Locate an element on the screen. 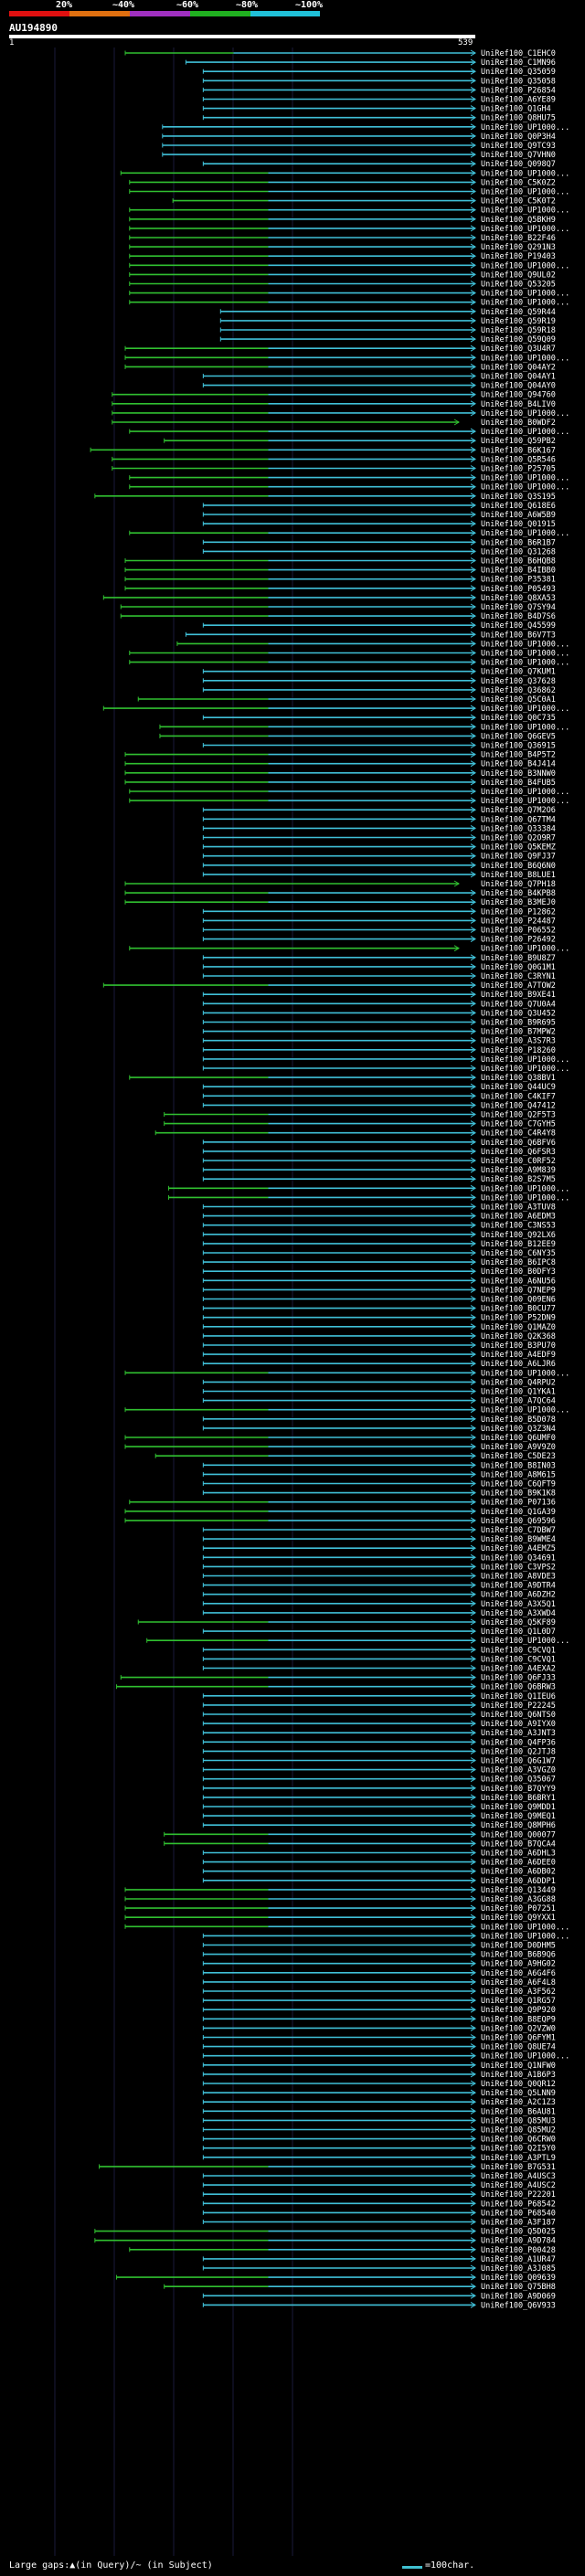  hit-label: UniRef100_B6AU81 is located at coordinates (518, 2111).